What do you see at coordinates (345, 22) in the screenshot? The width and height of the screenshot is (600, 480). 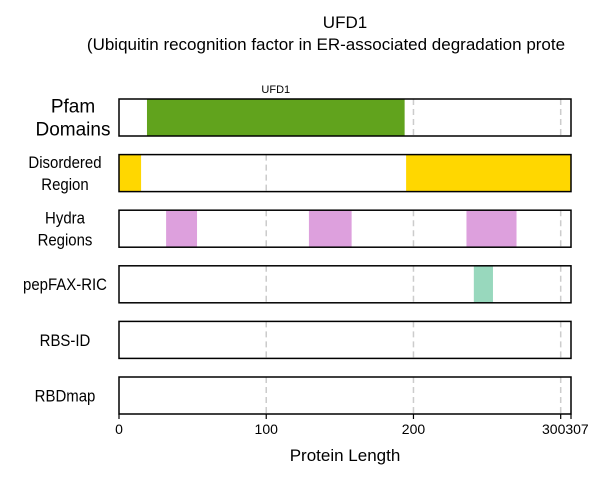 I see `chart-title: UFD1` at bounding box center [345, 22].